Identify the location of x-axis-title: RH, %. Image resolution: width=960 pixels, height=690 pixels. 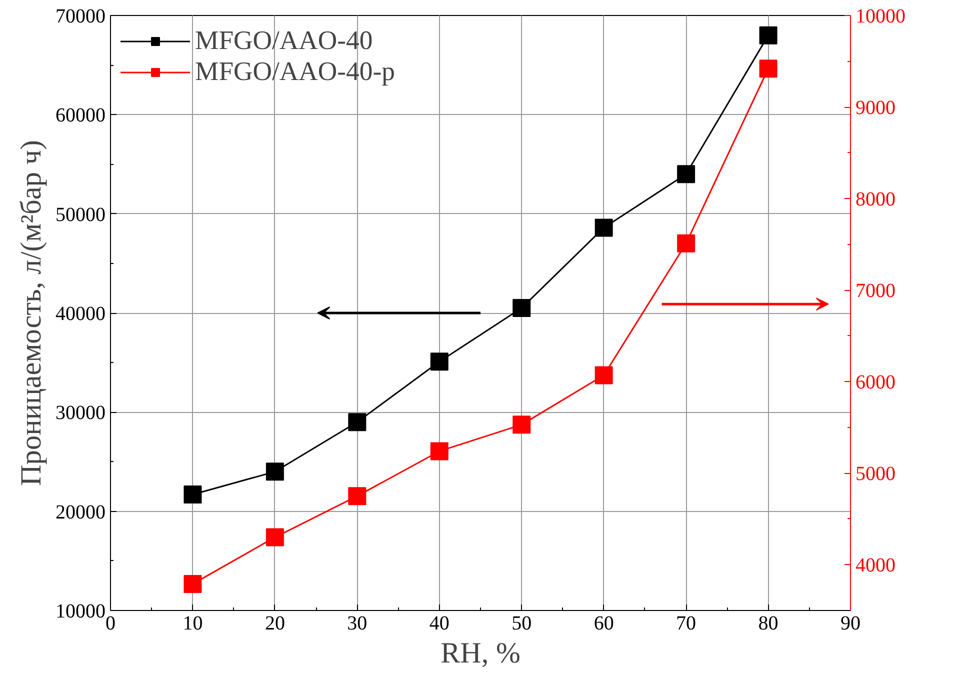
(480, 654).